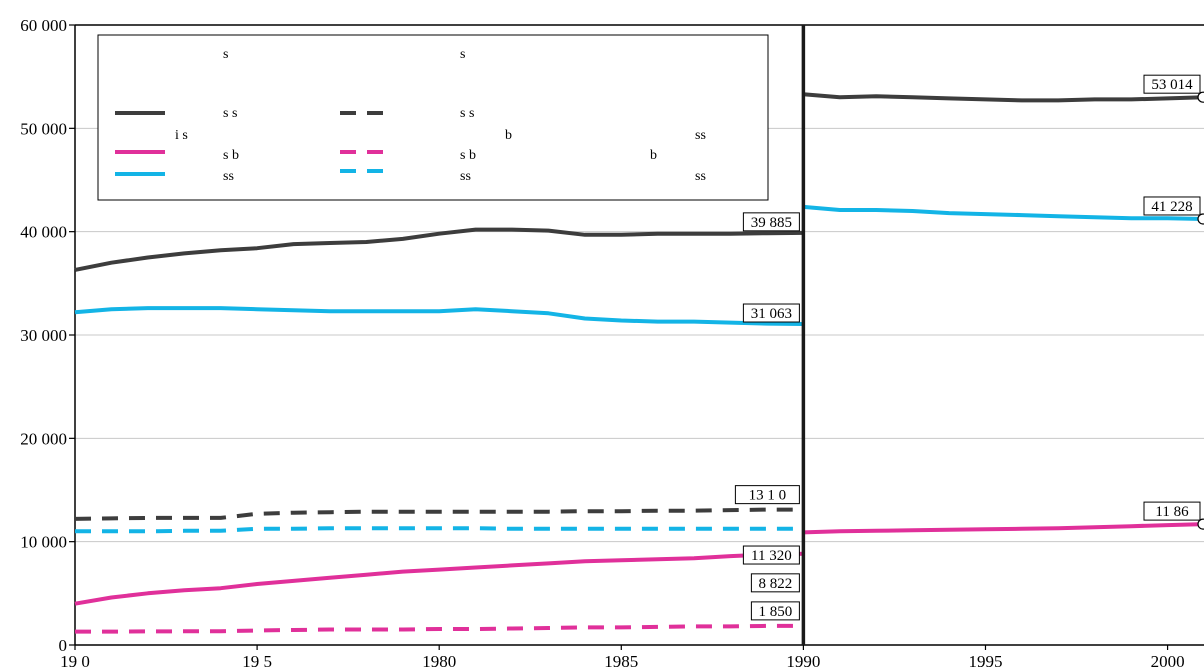  I want to click on y-tick-label: 50 000, so click(43, 128).